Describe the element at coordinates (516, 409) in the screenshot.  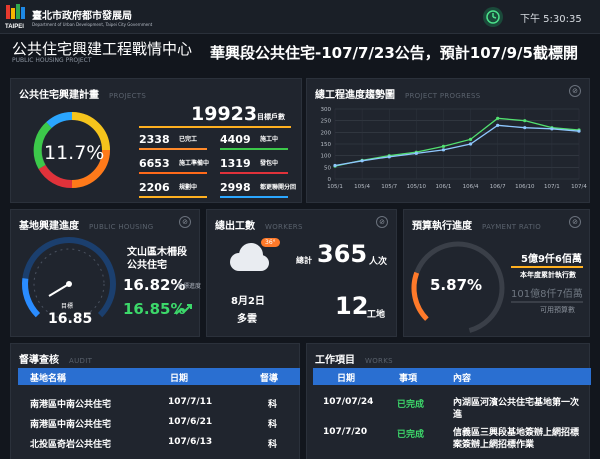
I see `cell-content: 內湖區河濱公共住宅基地第一次進` at that location.